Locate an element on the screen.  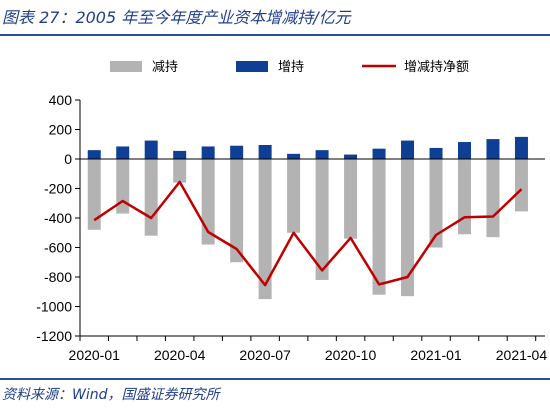
source-note: 资料来源：Wind，国盛证券研究所 is located at coordinates (111, 395).